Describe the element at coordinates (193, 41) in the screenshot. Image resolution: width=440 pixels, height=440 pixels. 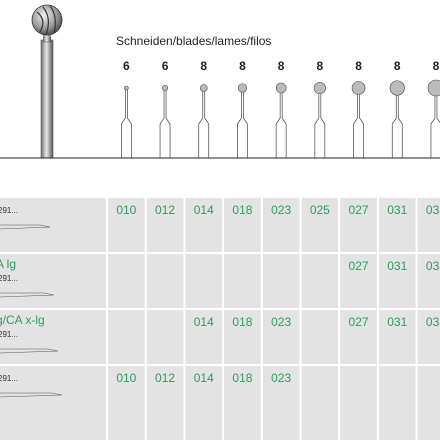
I see `cuts-label: Schneiden/blades/lames/filos` at that location.